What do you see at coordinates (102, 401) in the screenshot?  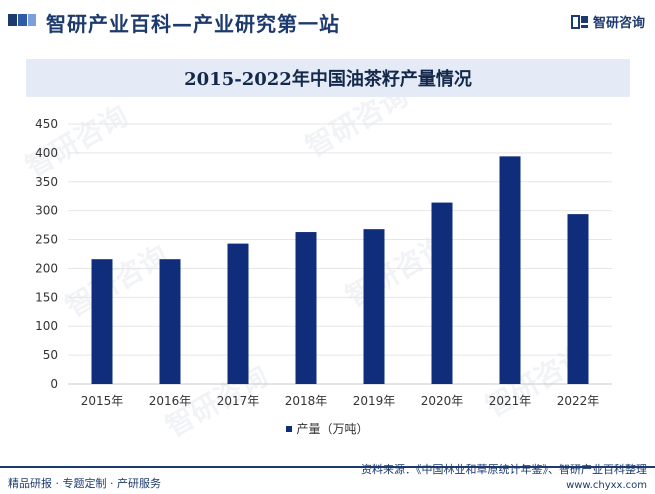 I see `x-tick-label: 2015年` at bounding box center [102, 401].